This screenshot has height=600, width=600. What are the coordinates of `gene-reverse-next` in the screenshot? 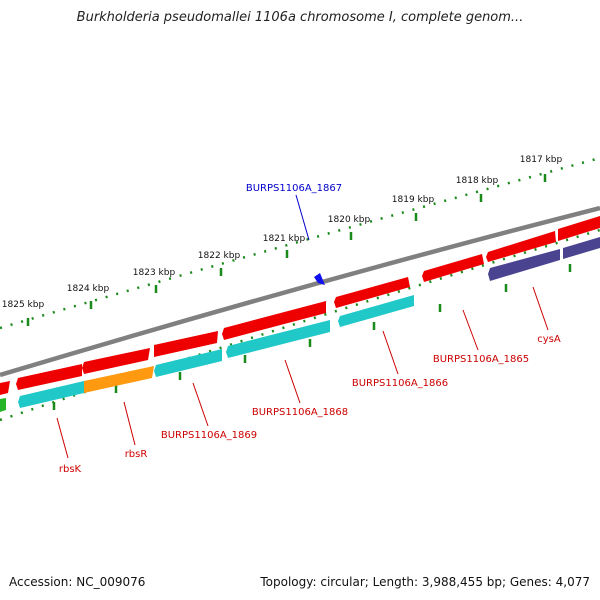 It's located at (581, 248).